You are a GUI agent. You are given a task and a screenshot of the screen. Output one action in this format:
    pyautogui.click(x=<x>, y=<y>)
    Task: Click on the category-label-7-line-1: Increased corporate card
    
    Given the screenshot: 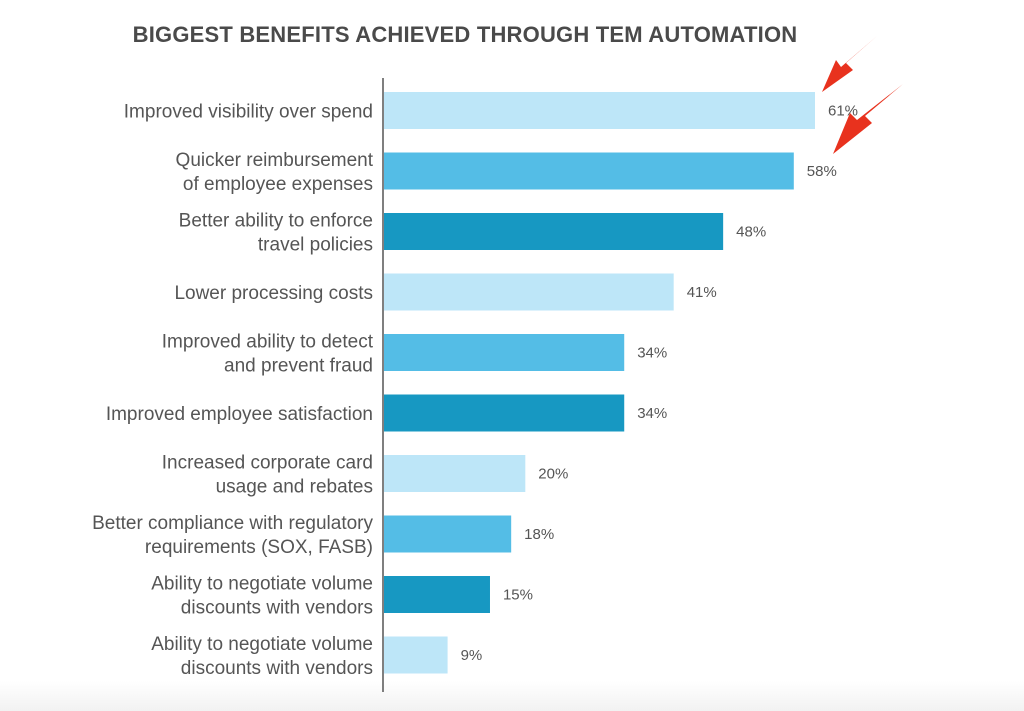 What is the action you would take?
    pyautogui.click(x=267, y=463)
    